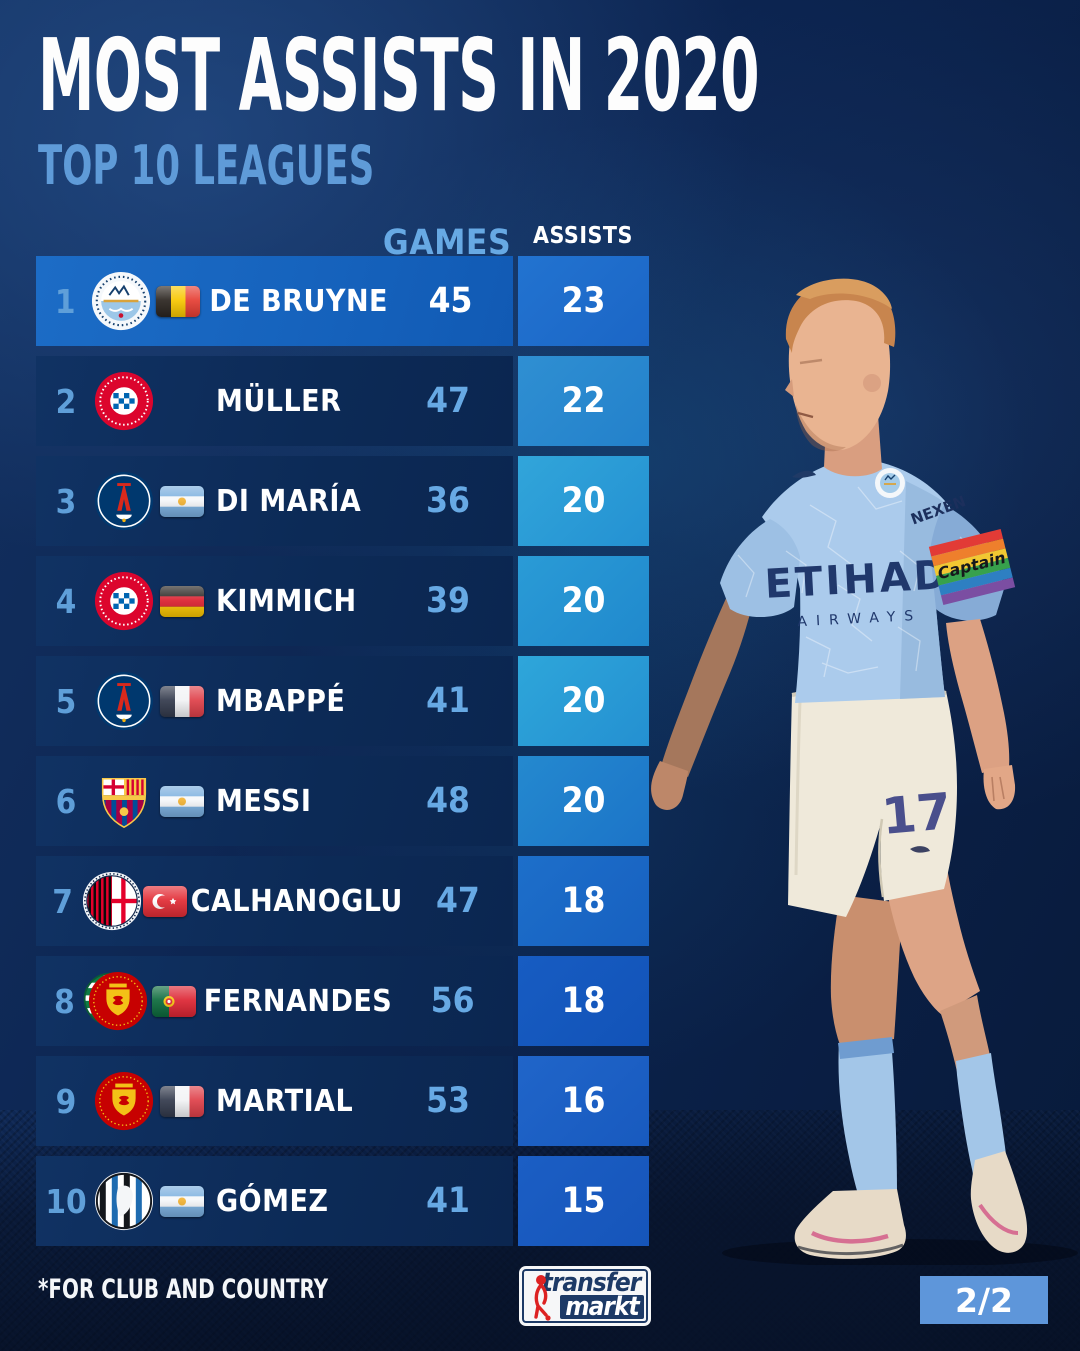 The height and width of the screenshot is (1351, 1080). I want to click on crest-barcelona-icon, so click(124, 801).